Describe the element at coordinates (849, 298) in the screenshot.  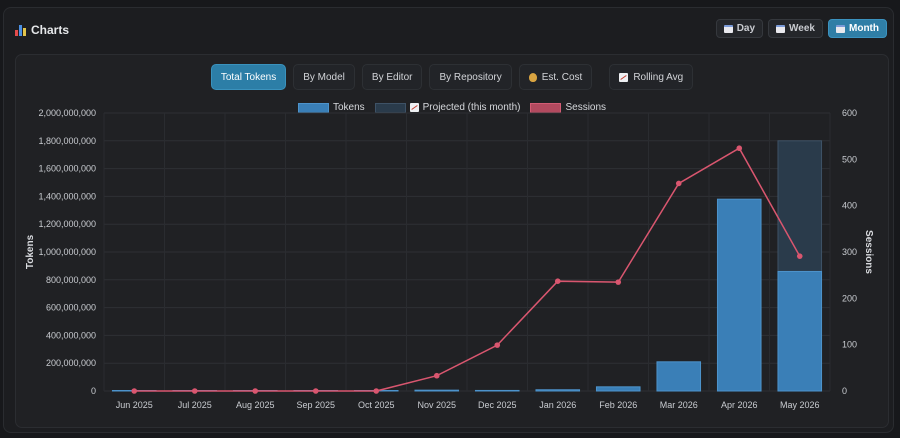
I see `y2-tick-label: 200` at that location.